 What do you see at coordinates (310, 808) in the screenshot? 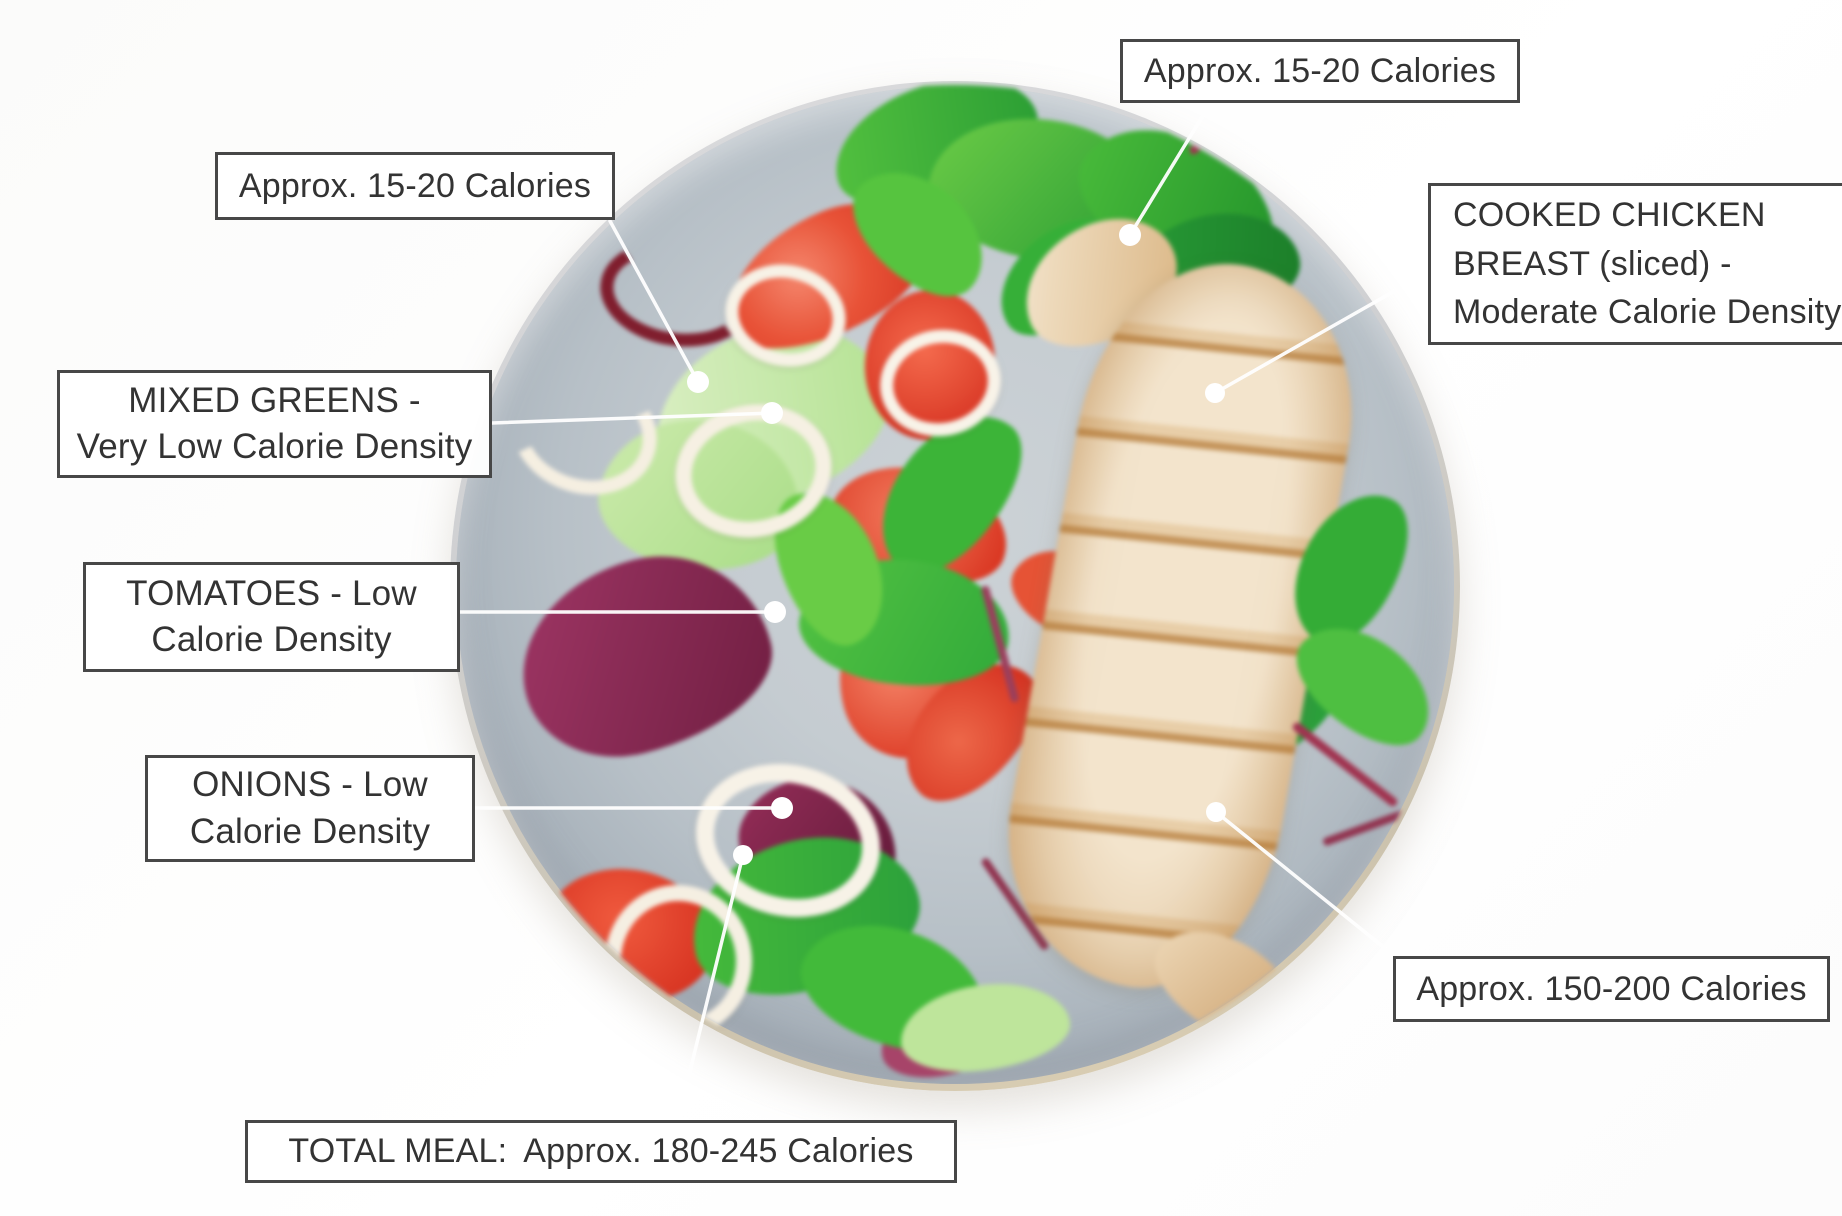
I see `label-onions: ONIONS - Low Calorie Density` at bounding box center [310, 808].